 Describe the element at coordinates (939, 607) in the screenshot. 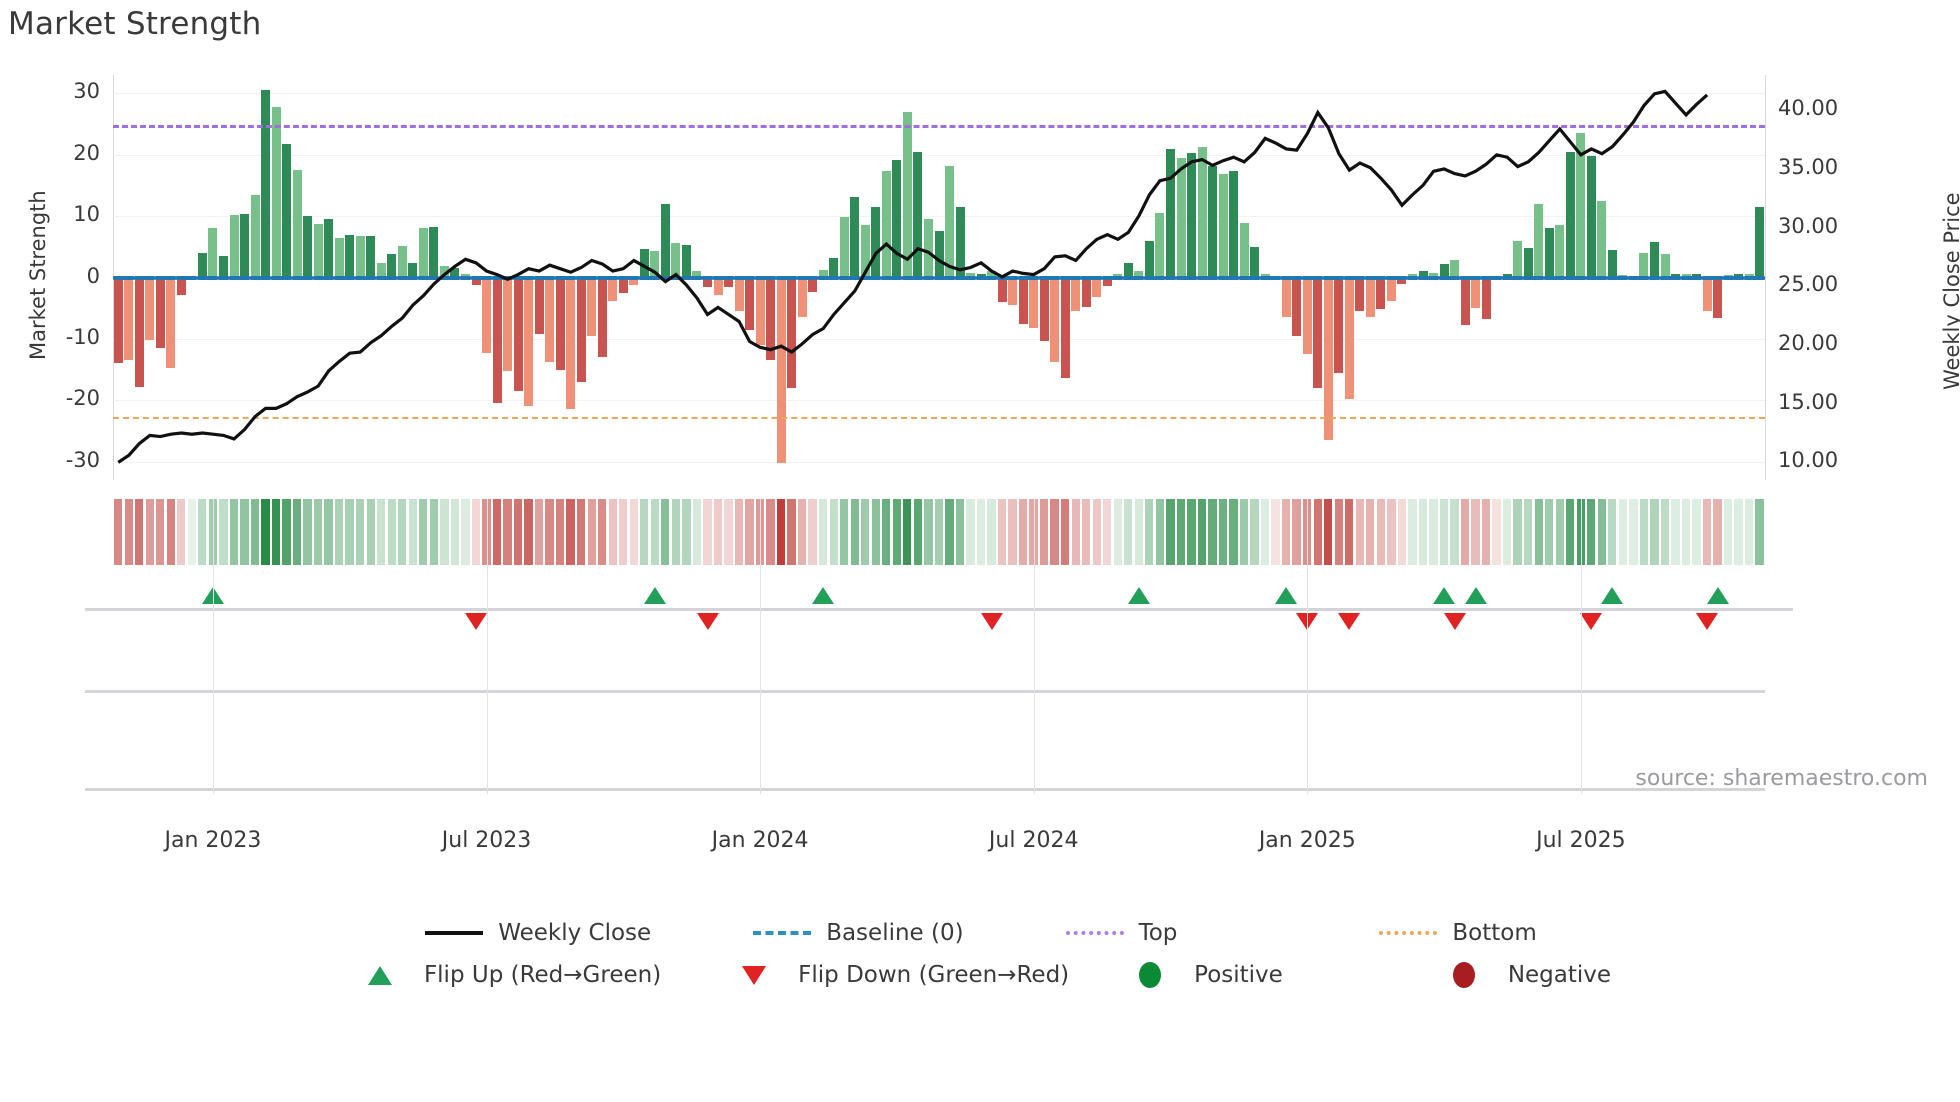

I see `flip-marker-row` at that location.